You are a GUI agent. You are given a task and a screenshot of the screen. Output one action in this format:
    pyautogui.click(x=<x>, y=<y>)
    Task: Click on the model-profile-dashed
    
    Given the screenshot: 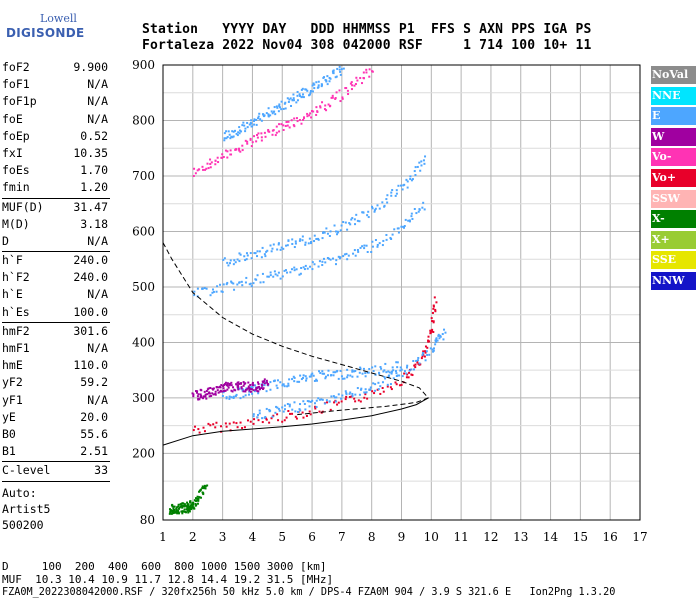 What is the action you would take?
    pyautogui.click(x=296, y=329)
    